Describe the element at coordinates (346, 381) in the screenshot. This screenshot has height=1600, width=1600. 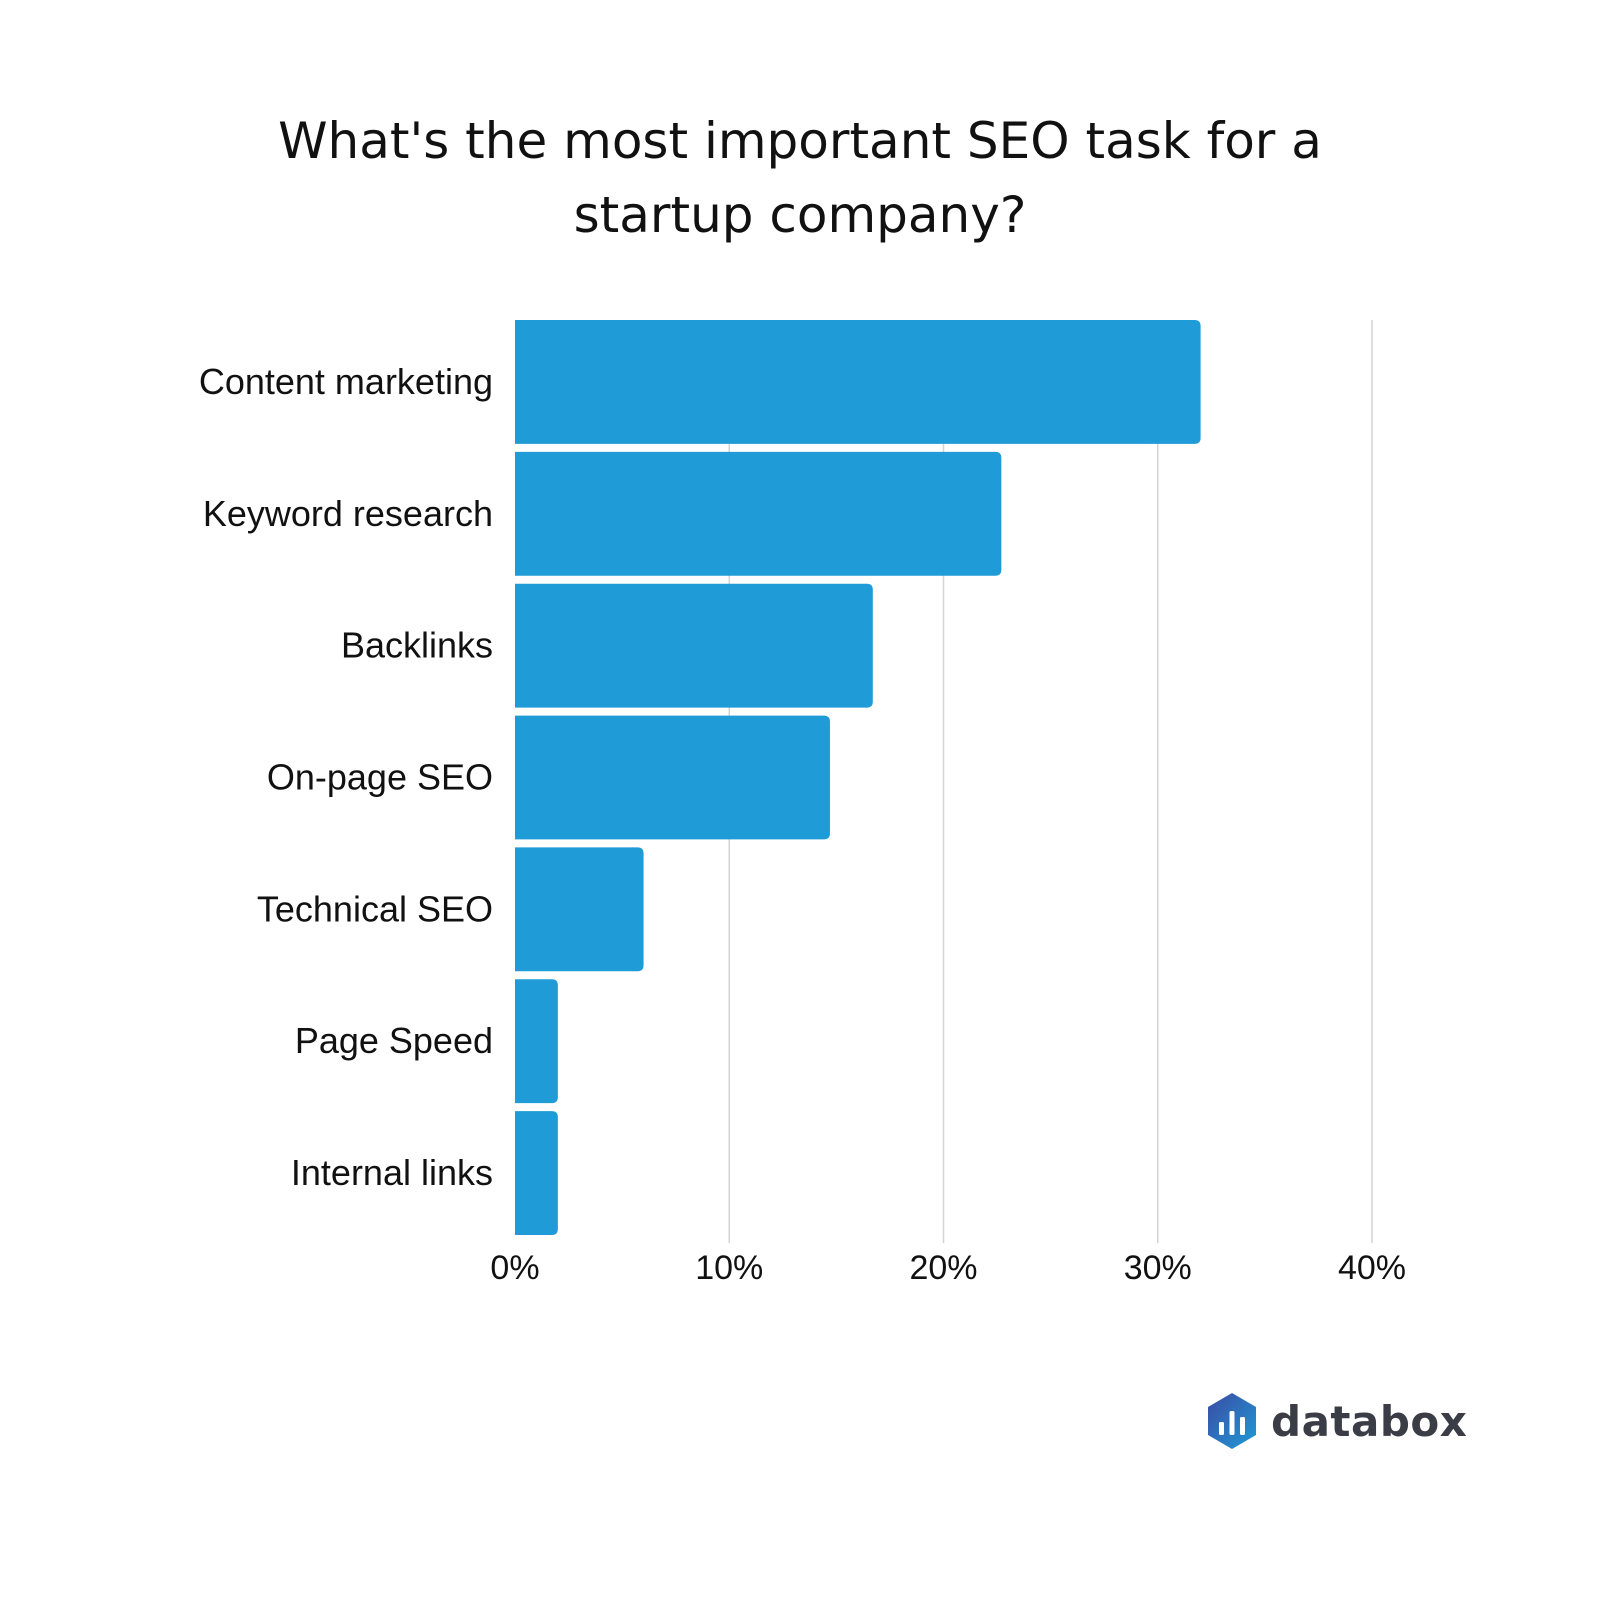
I see `category-label: Content marketing` at that location.